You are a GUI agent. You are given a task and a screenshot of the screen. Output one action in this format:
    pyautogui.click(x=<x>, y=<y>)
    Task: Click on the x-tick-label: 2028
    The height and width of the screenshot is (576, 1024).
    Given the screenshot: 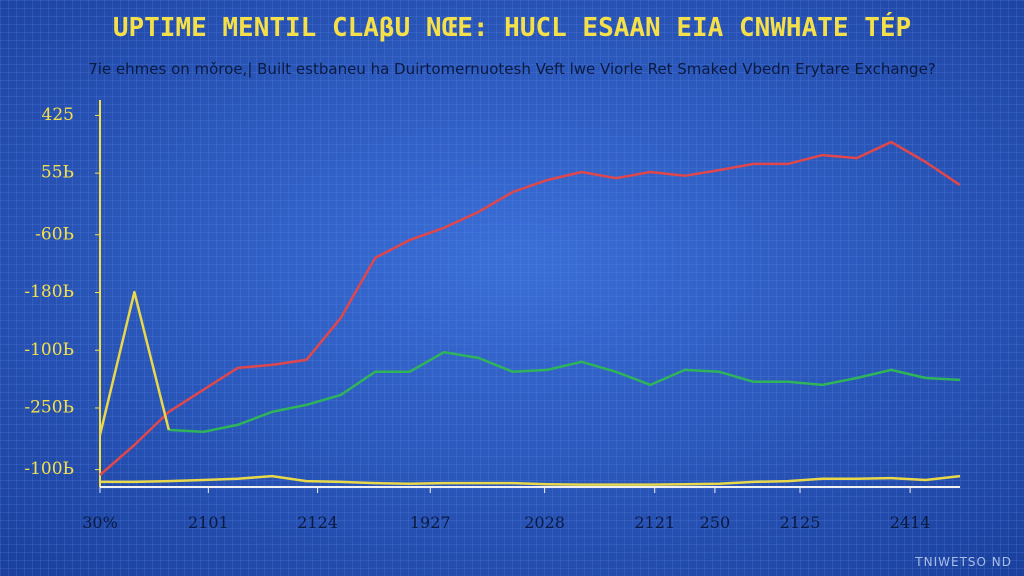 What is the action you would take?
    pyautogui.click(x=544, y=522)
    